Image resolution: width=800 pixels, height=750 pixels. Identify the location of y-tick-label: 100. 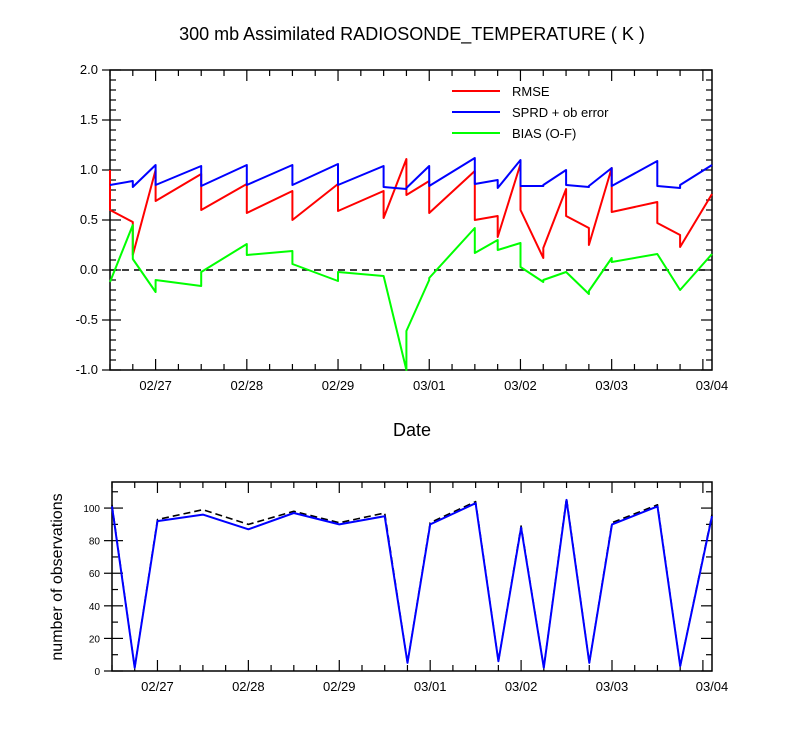
(91, 509).